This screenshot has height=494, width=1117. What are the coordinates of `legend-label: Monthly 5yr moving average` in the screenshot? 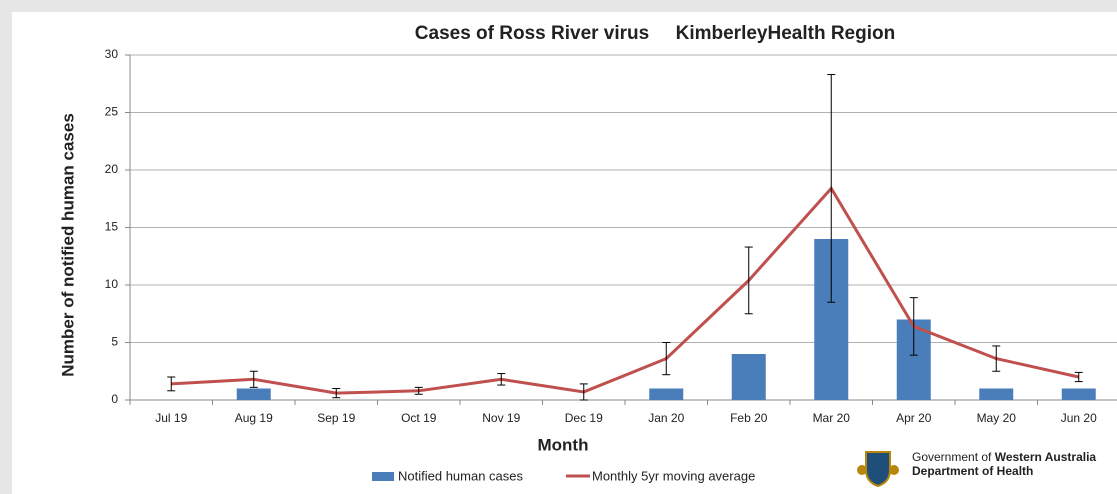 It's located at (673, 475).